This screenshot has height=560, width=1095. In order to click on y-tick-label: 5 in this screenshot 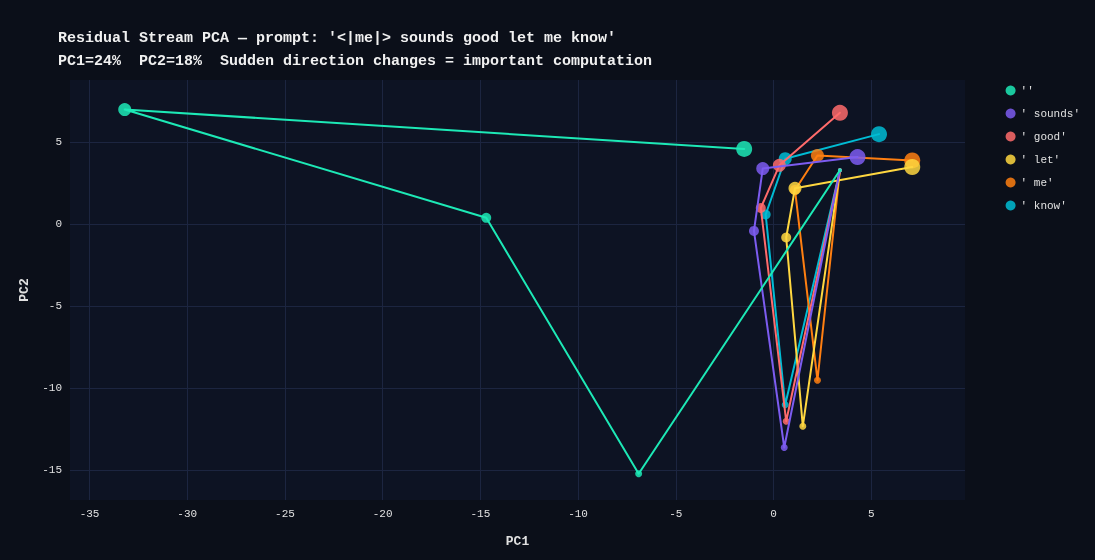, I will do `click(58, 142)`.